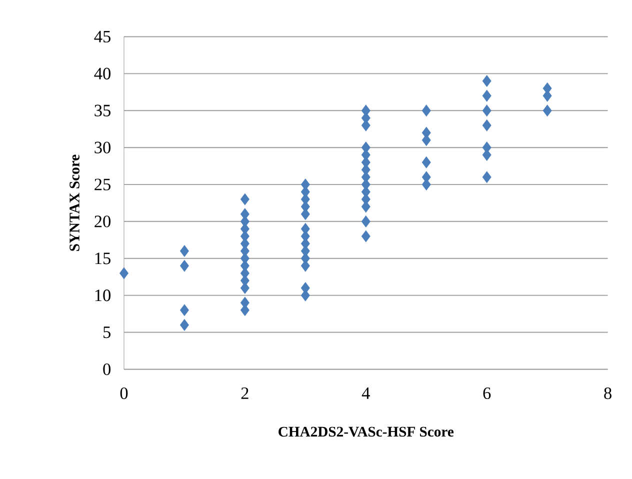 This screenshot has height=479, width=632. I want to click on x-tick-label: 4, so click(366, 393).